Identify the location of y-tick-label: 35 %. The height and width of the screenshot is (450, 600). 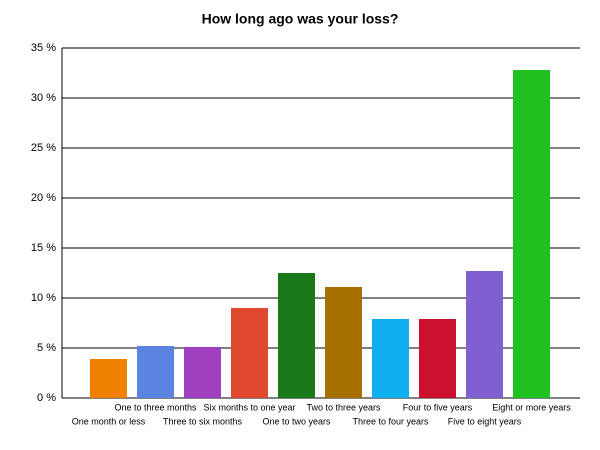
(43, 48).